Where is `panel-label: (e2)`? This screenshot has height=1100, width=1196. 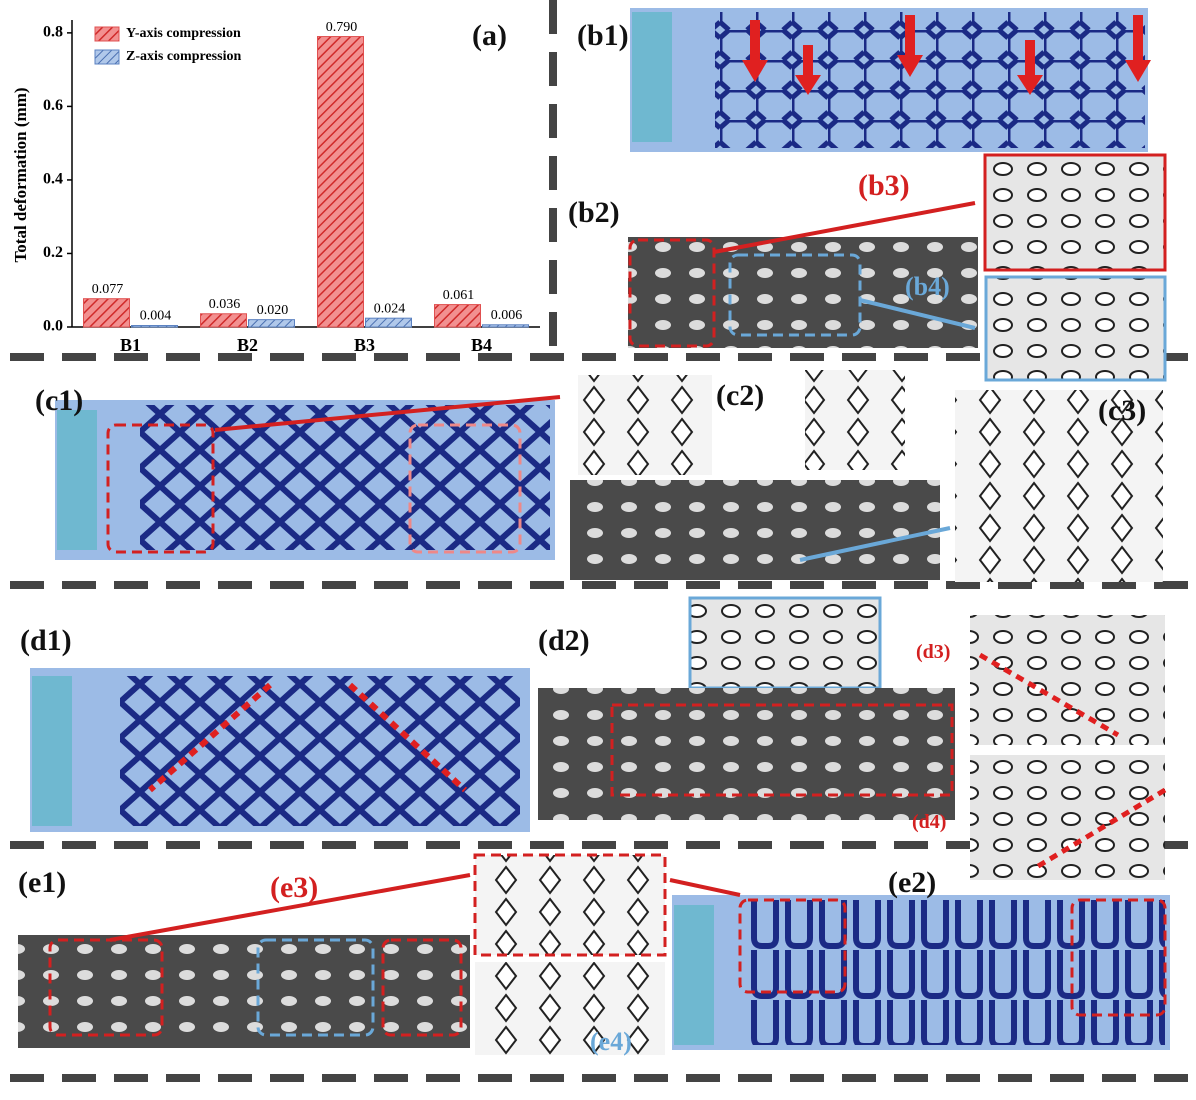 panel-label: (e2) is located at coordinates (912, 882).